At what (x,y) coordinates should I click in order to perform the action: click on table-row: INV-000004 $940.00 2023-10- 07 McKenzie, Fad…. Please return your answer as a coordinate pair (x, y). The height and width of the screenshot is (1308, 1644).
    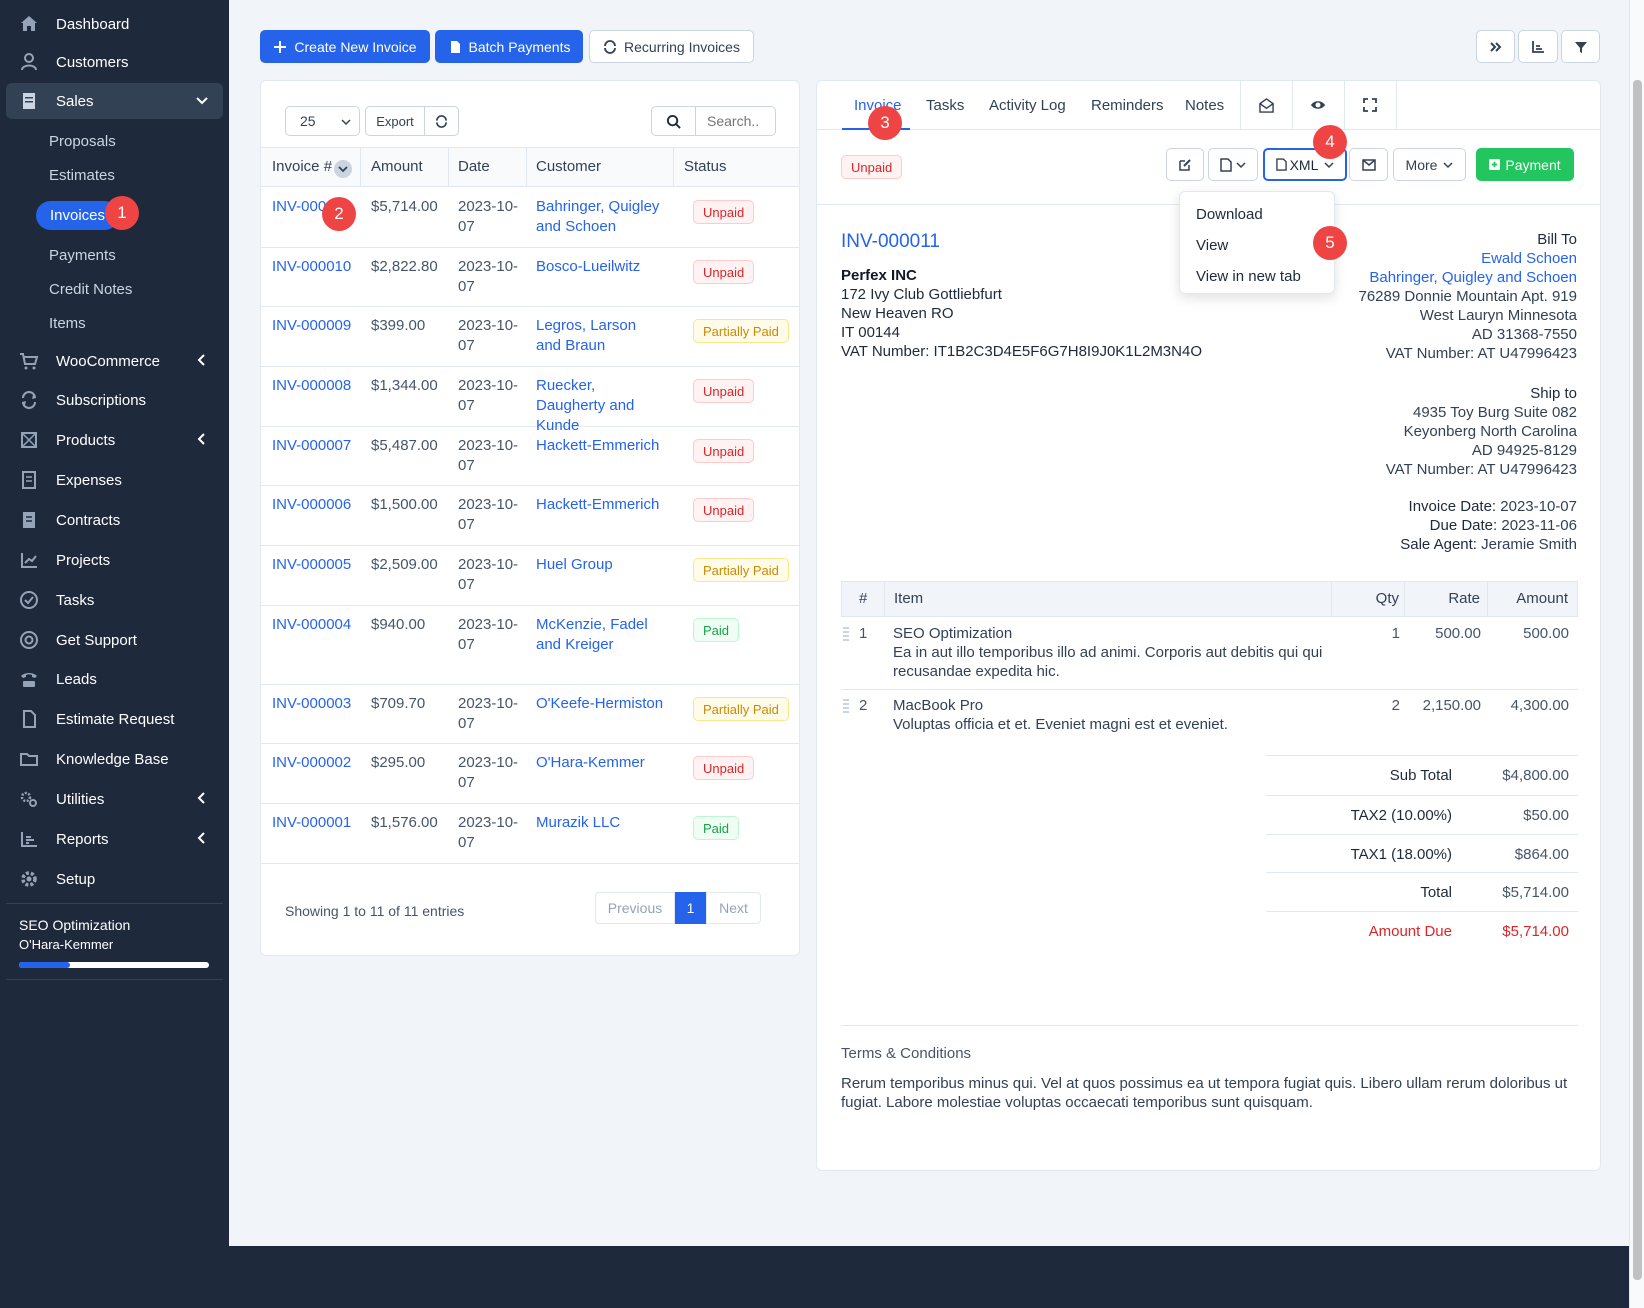
    Looking at the image, I should click on (530, 644).